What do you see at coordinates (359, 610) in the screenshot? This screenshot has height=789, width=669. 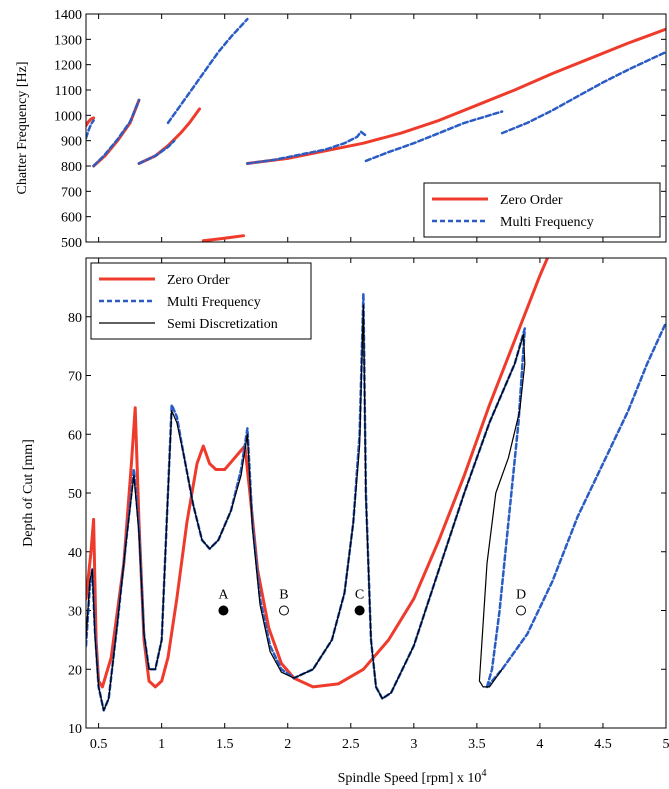 I see `operating-point-c` at bounding box center [359, 610].